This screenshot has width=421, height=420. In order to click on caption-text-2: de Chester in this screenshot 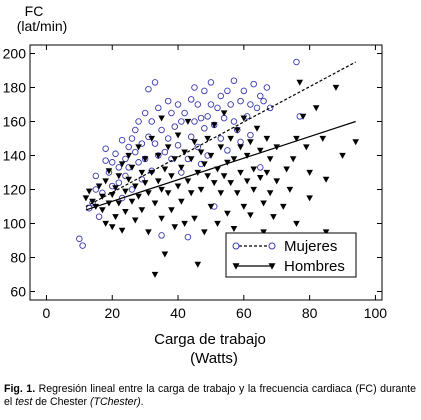, I will do `click(61, 402)`.